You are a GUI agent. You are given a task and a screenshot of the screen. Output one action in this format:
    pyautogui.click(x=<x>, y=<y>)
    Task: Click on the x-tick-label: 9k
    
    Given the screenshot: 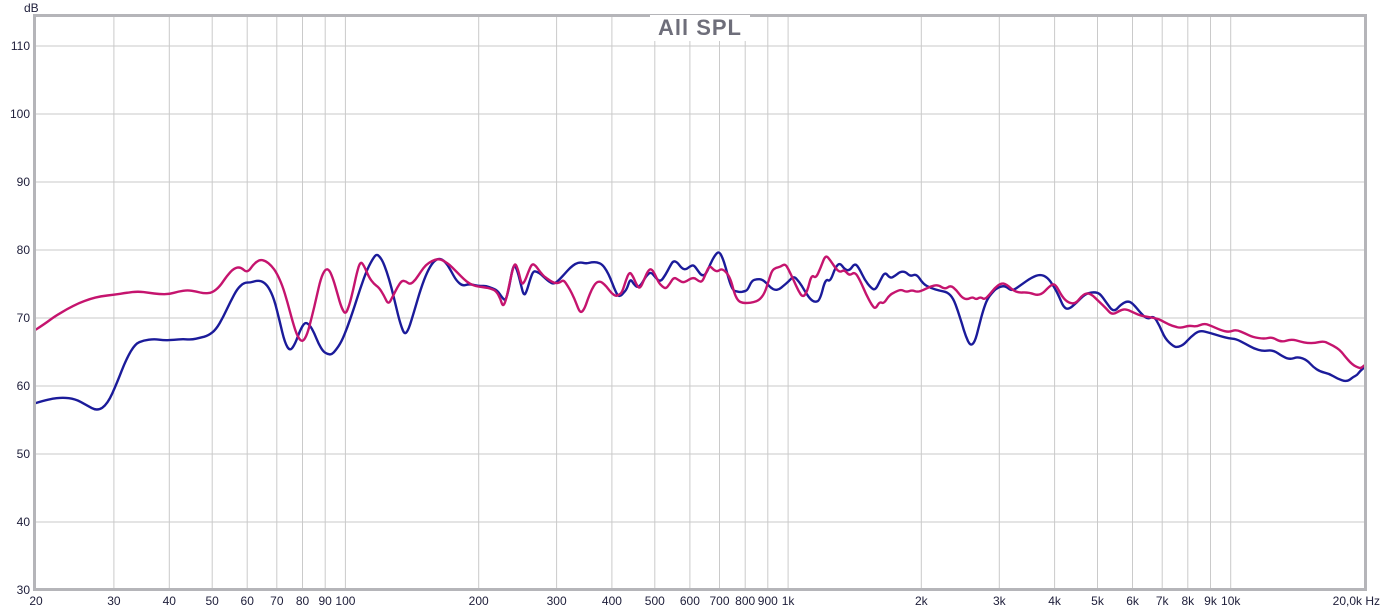 What is the action you would take?
    pyautogui.click(x=1210, y=601)
    